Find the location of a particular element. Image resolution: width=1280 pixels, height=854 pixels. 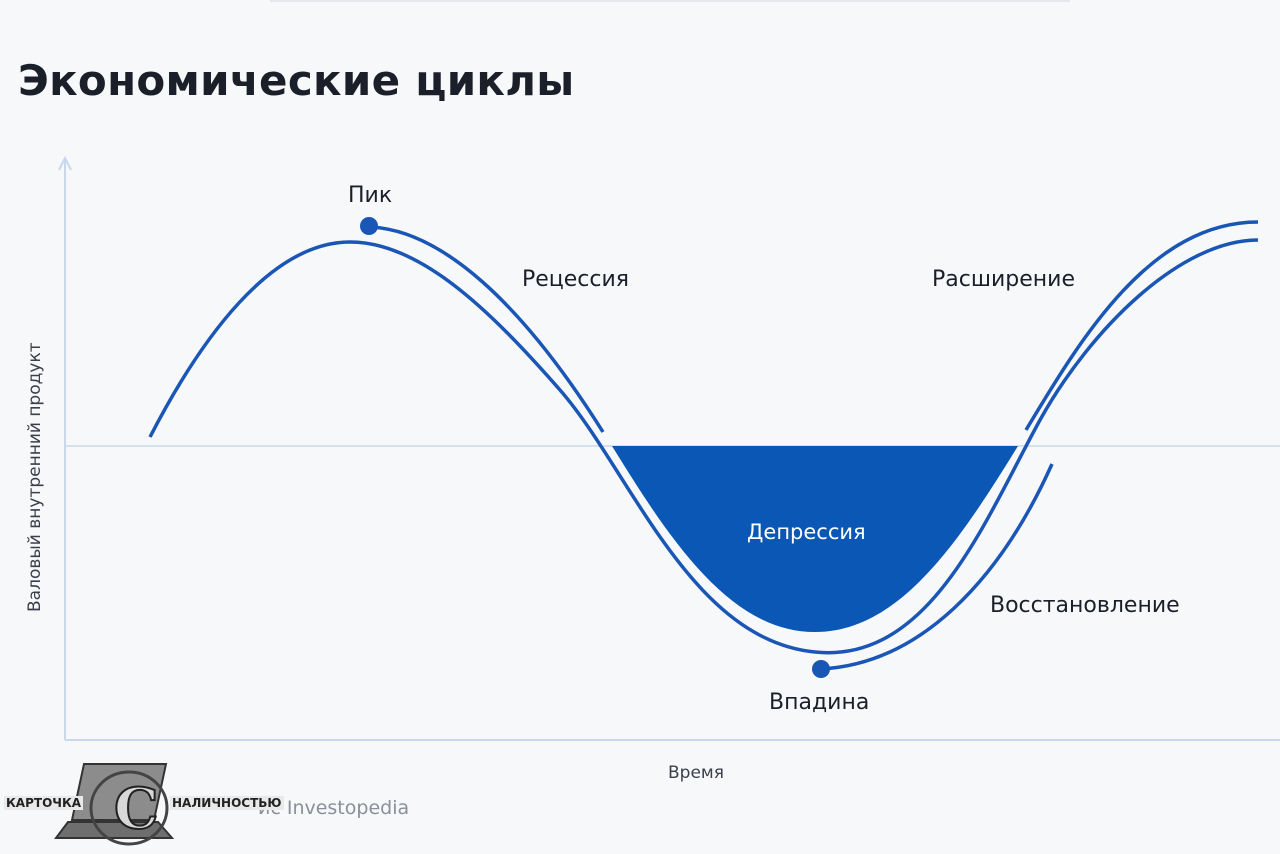

peak-marker is located at coordinates (369, 226).